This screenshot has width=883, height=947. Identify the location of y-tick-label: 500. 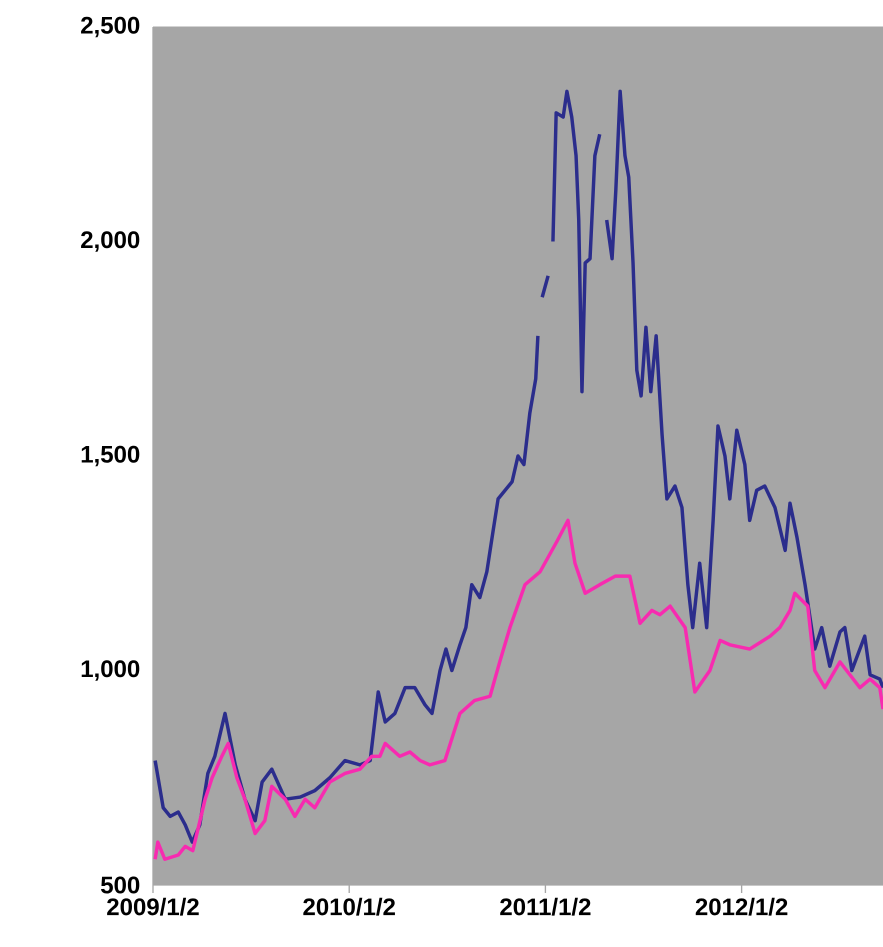
(120, 885).